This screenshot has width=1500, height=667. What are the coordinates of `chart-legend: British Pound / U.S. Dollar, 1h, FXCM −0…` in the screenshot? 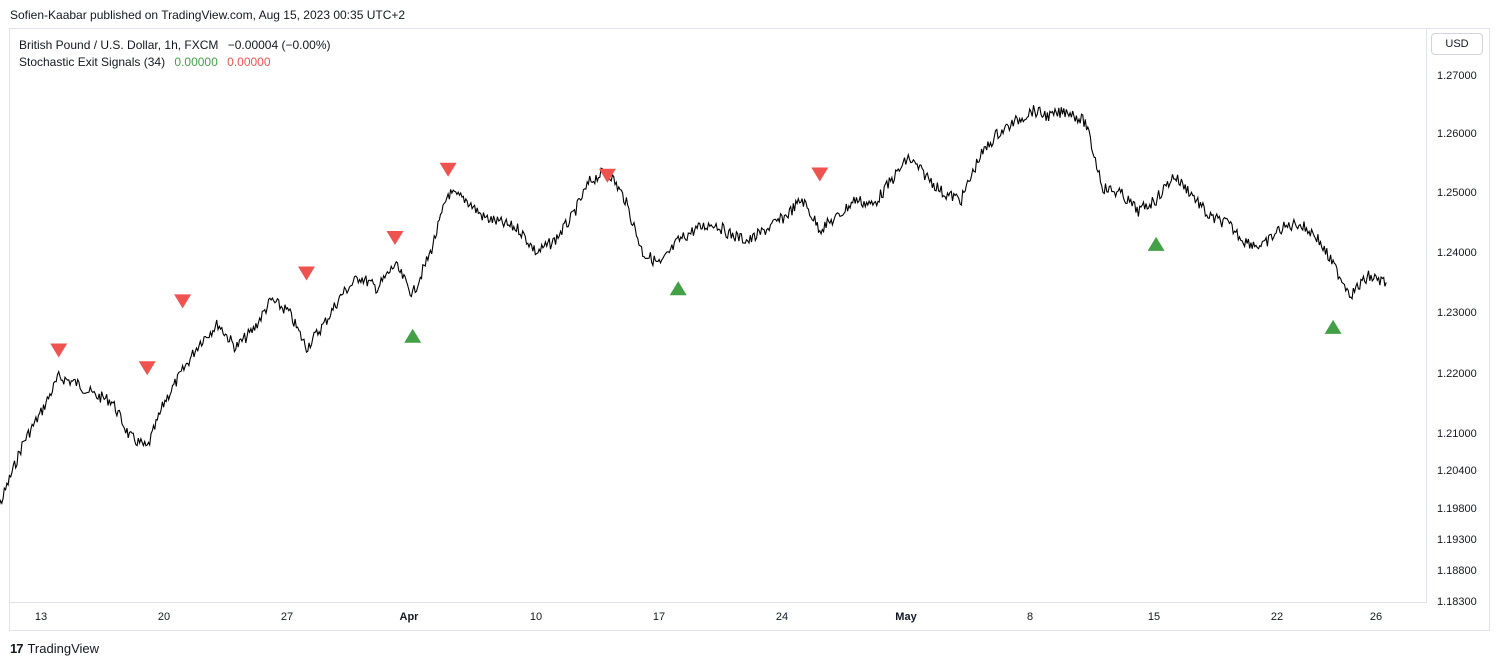 It's located at (175, 54).